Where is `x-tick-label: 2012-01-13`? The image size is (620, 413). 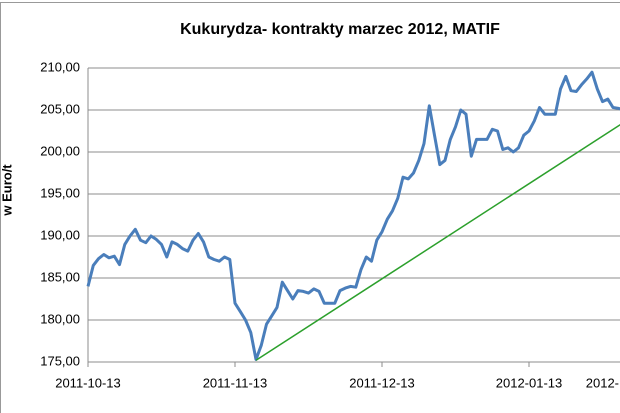 x-tick-label: 2012-01-13 is located at coordinates (529, 382).